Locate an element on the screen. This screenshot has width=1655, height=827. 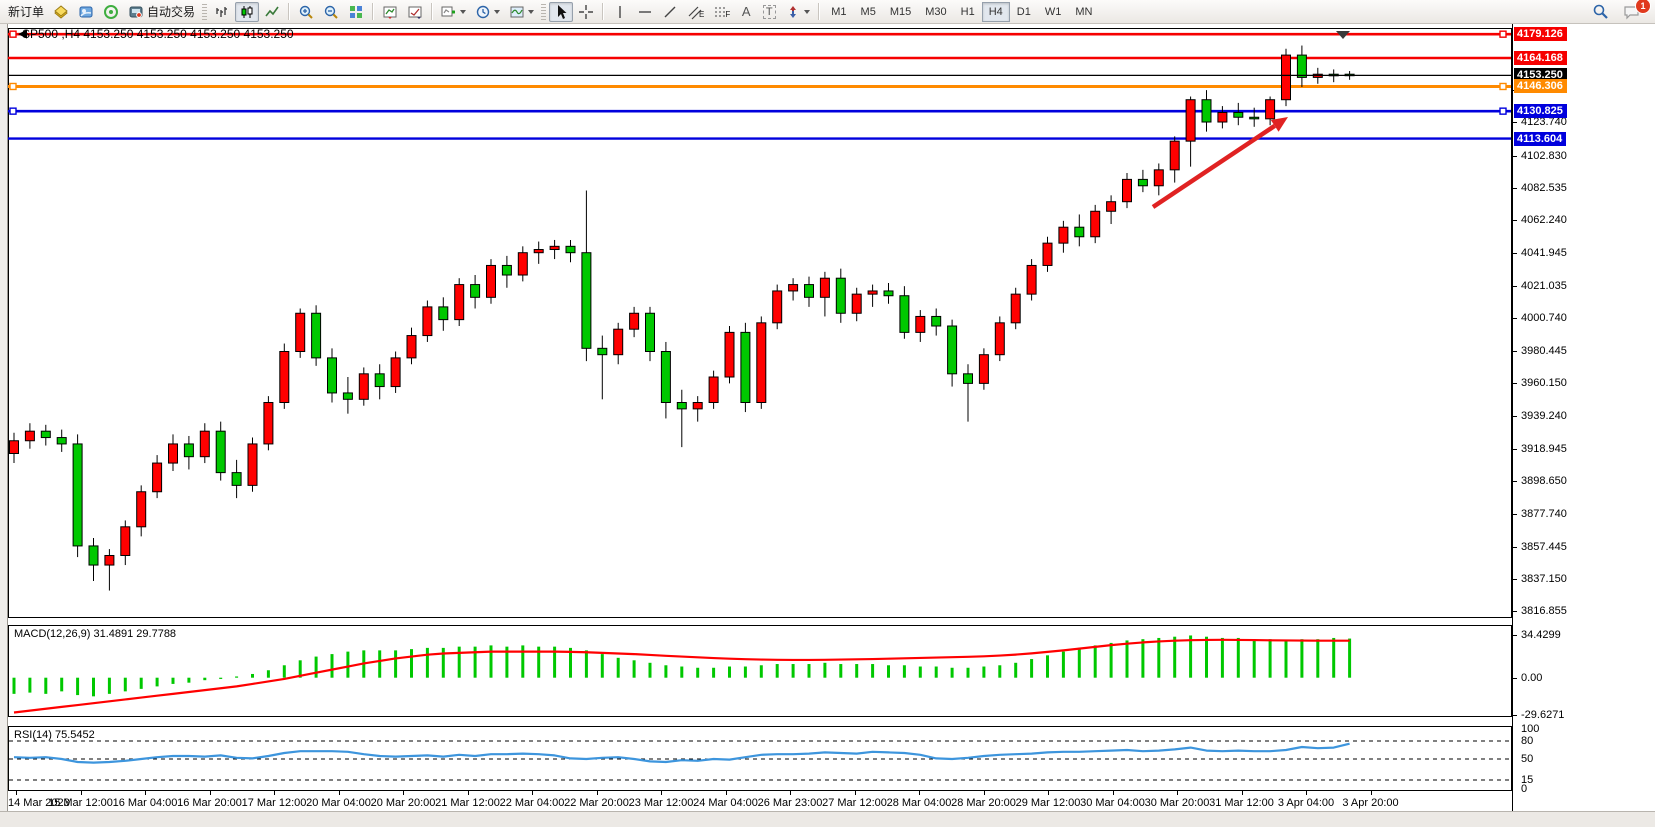
new-chart-window-button is located at coordinates (390, 12).